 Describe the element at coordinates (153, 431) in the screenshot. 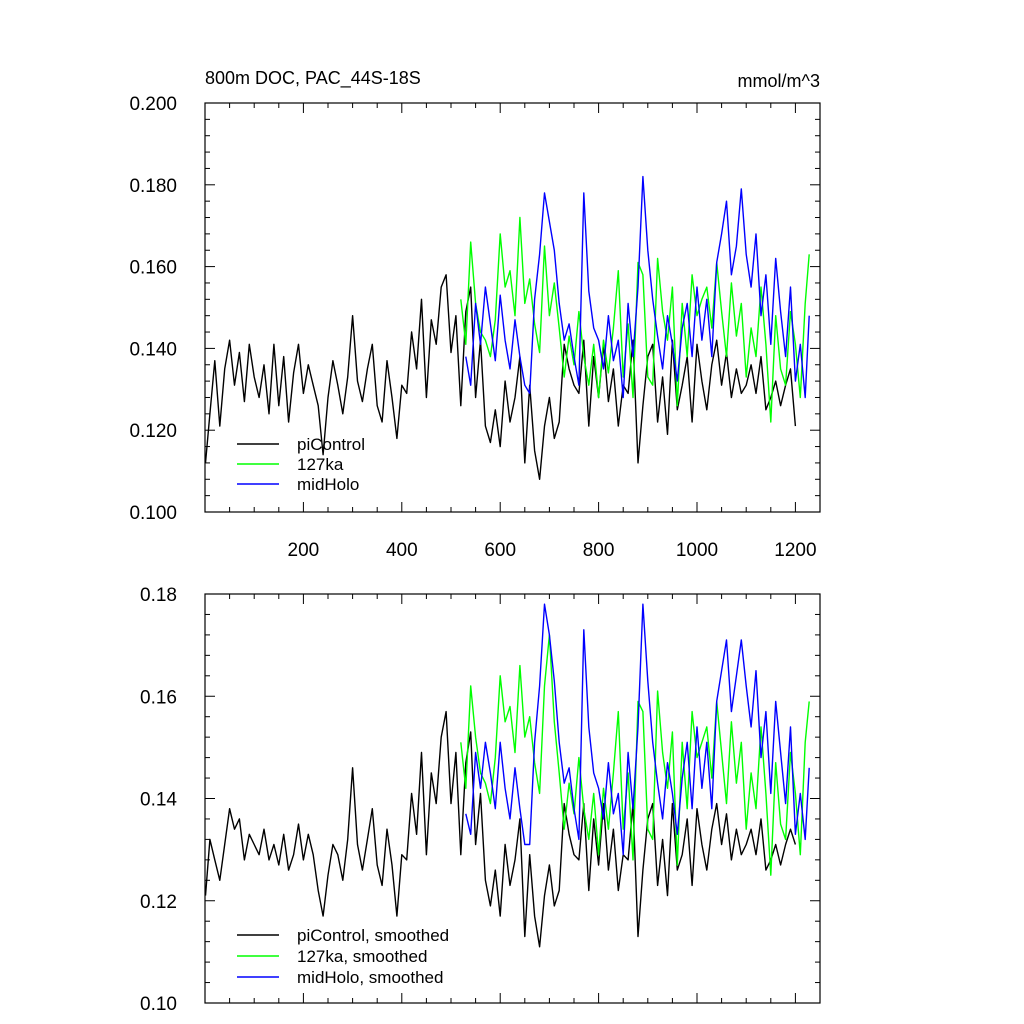

I see `y-tick-label: 0.120` at that location.